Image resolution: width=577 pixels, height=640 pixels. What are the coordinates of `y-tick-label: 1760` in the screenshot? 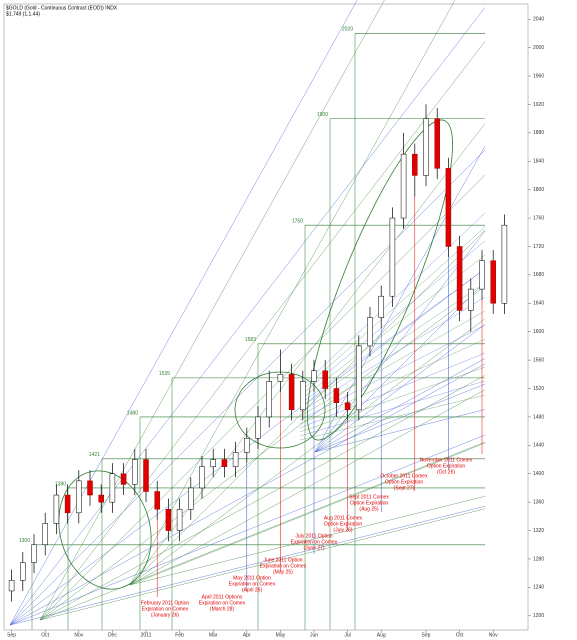 It's located at (538, 218).